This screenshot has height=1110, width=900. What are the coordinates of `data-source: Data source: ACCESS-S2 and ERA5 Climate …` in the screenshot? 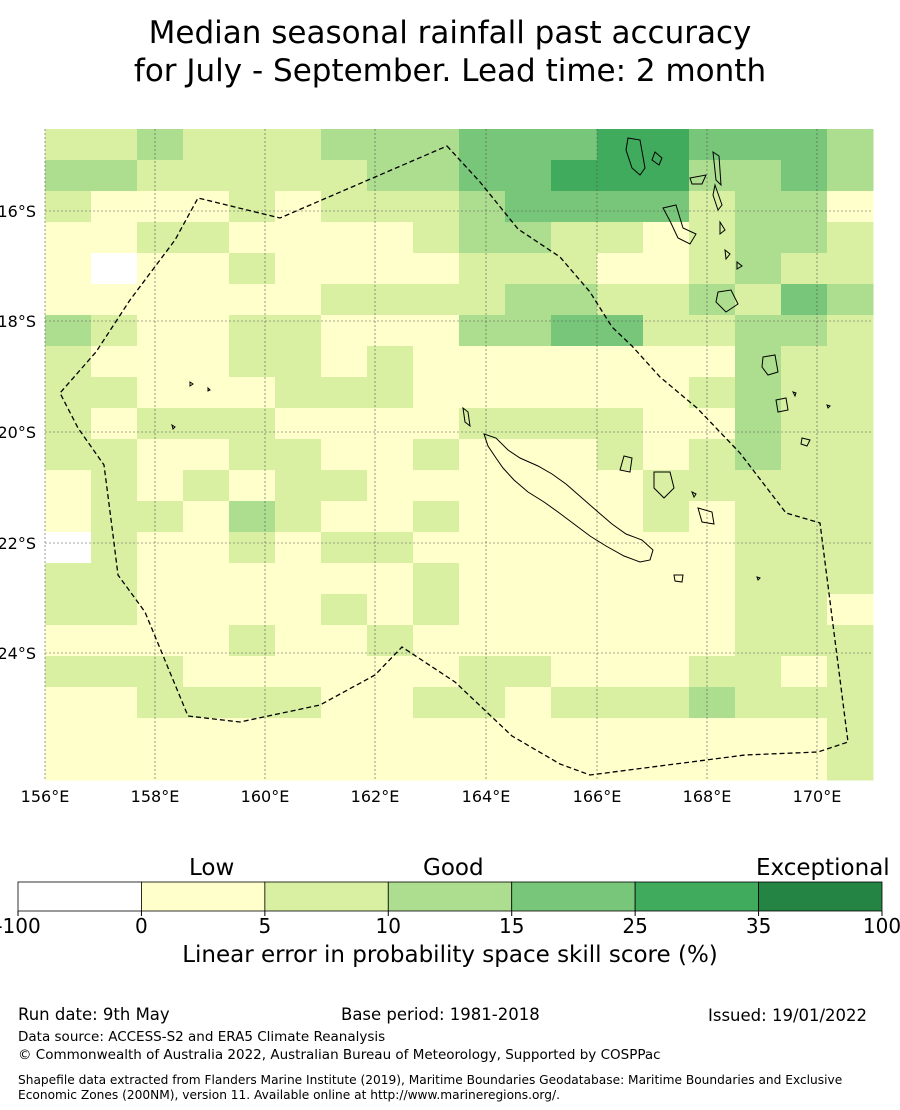 It's located at (202, 1037).